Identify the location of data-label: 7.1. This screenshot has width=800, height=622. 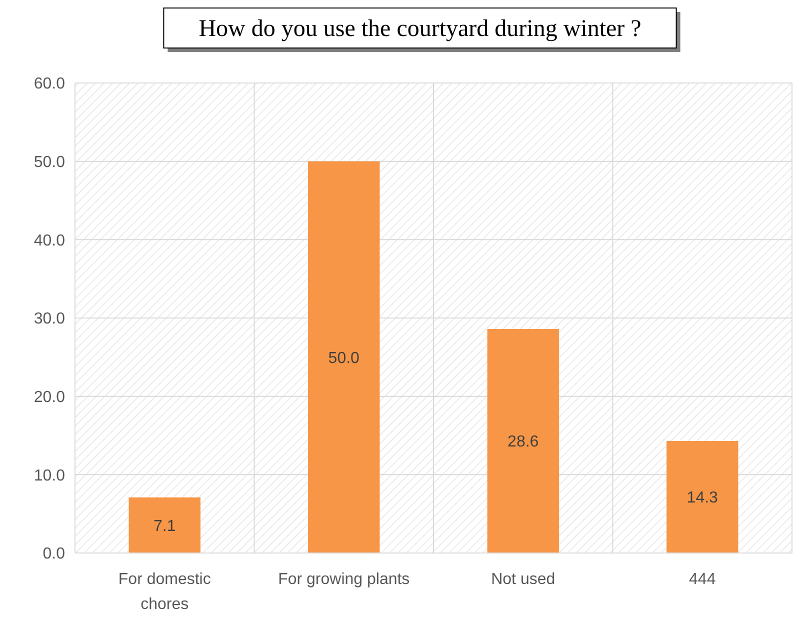
(165, 526).